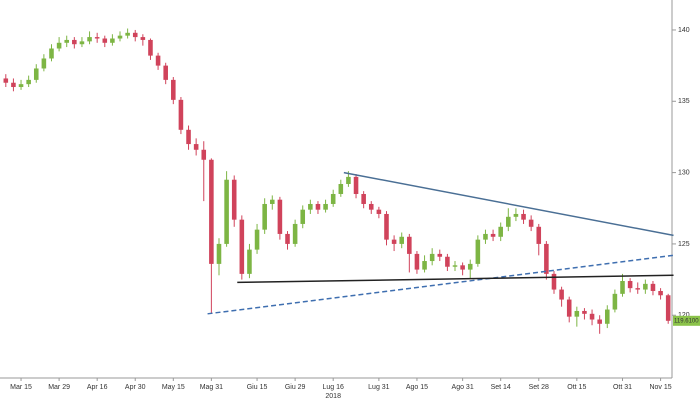 This screenshot has width=700, height=400. What do you see at coordinates (684, 244) in the screenshot?
I see `y-tick-label: 125` at bounding box center [684, 244].